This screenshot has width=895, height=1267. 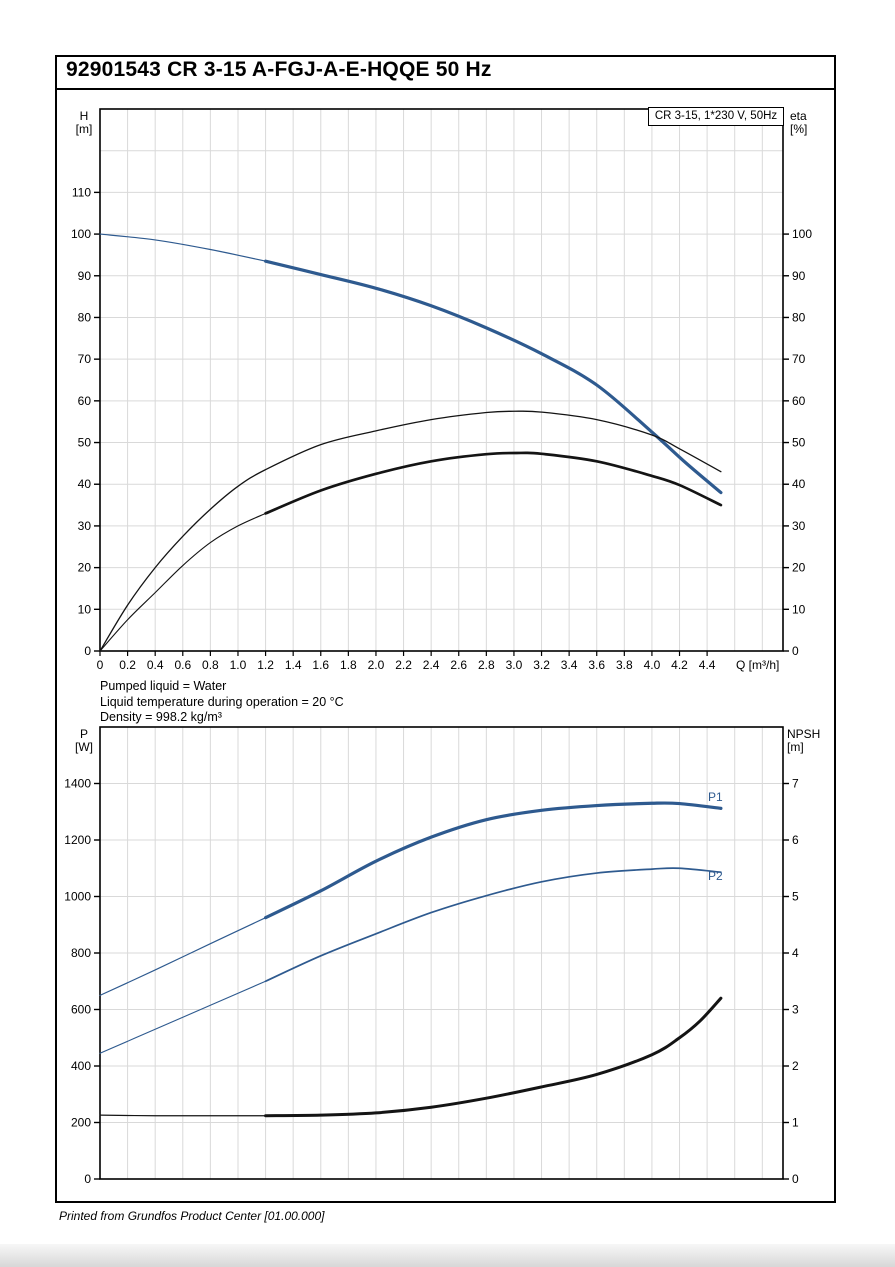 I want to click on h-axis-symbol: H, so click(x=84, y=116).